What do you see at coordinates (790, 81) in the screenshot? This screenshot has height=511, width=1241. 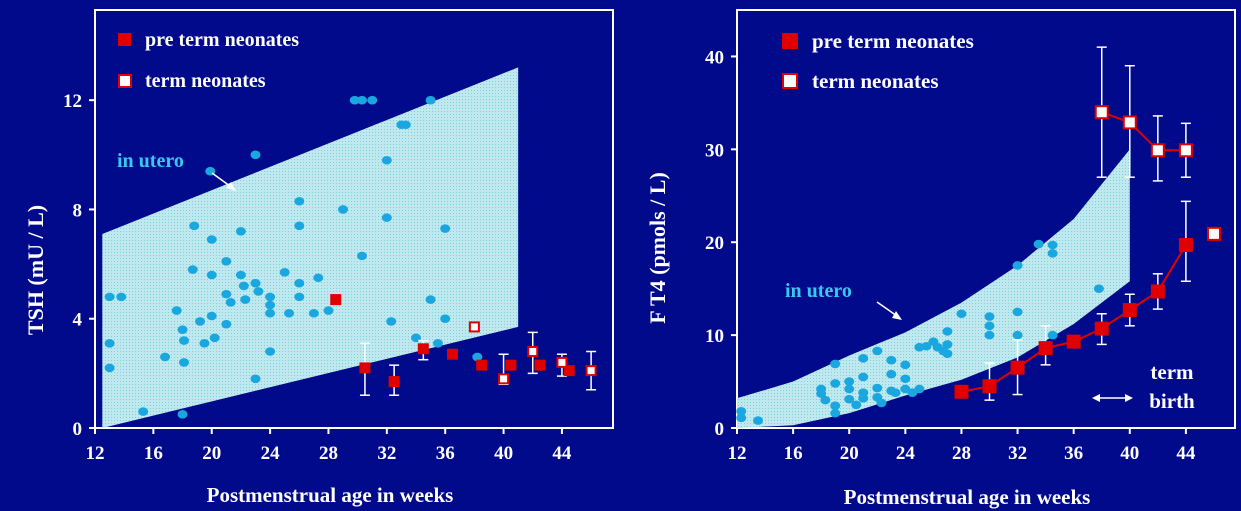 I see `ft4-legend-term-marker` at bounding box center [790, 81].